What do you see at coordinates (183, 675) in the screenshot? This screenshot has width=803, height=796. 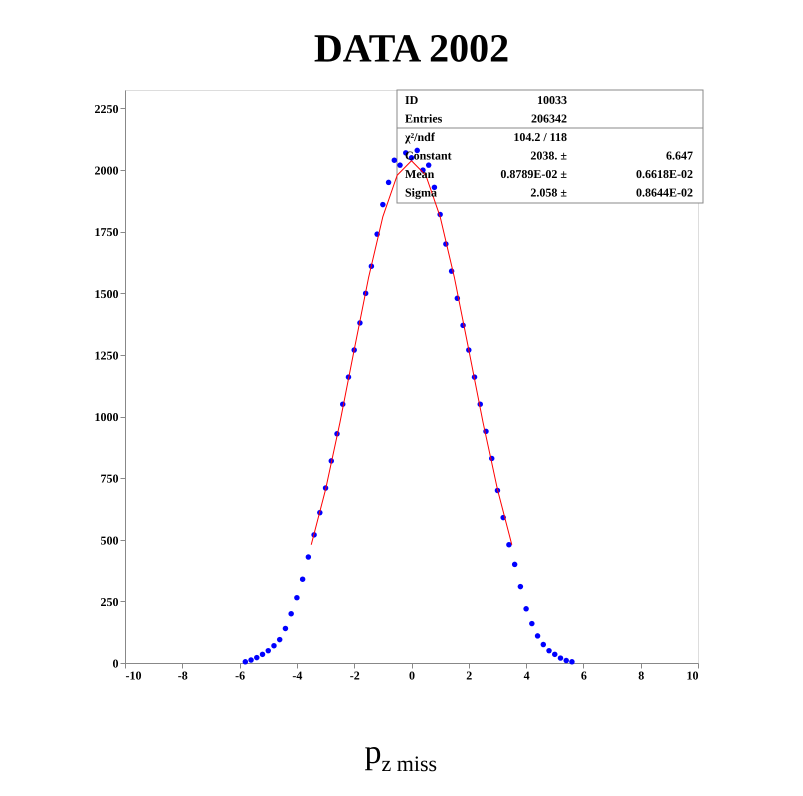 I see `x-tick-label: -8` at bounding box center [183, 675].